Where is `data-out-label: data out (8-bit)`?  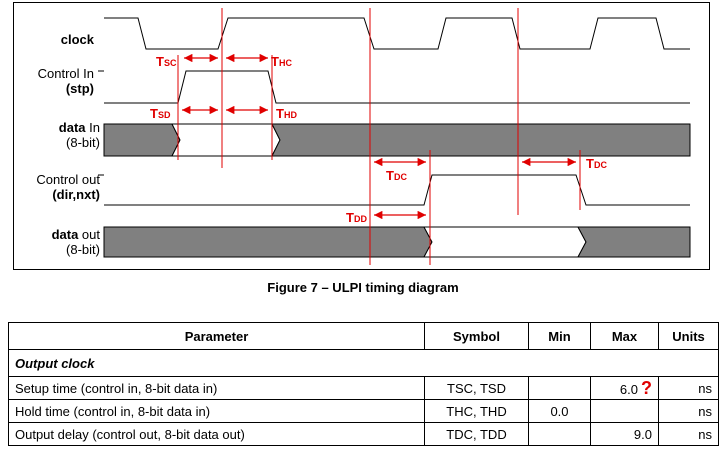 data-out-label: data out (8-bit) is located at coordinates (75, 242).